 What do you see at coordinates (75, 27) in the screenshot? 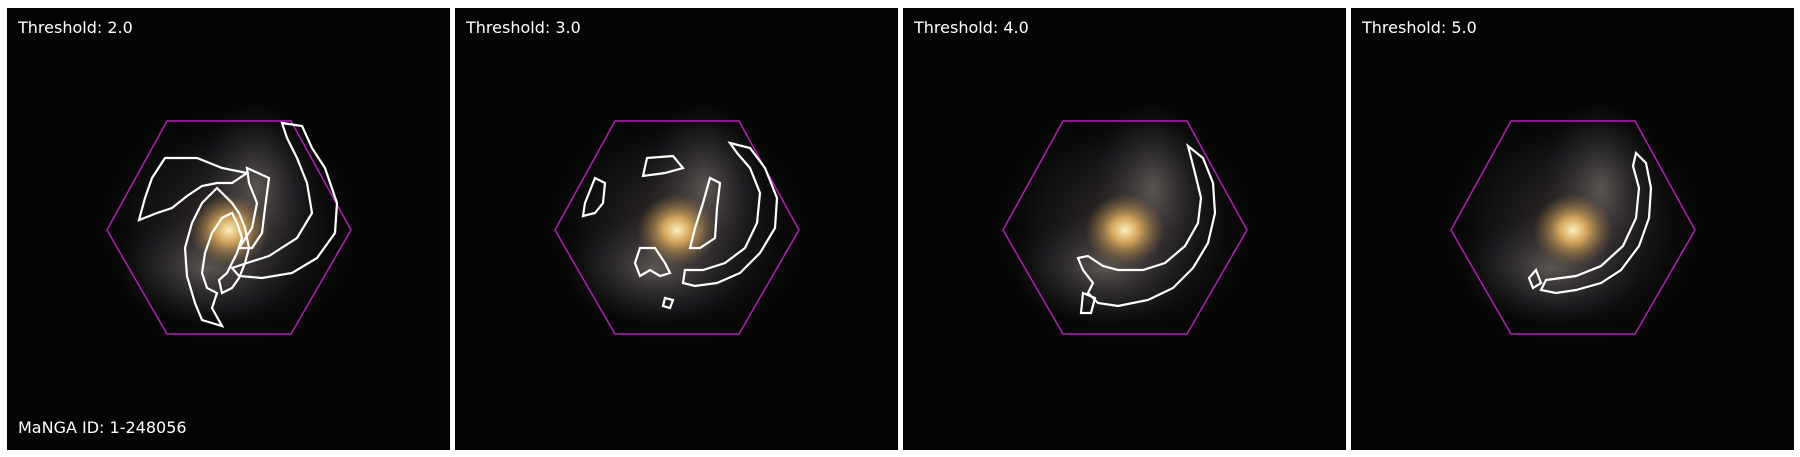
I see `threshold-label: Threshold: 2.0` at bounding box center [75, 27].